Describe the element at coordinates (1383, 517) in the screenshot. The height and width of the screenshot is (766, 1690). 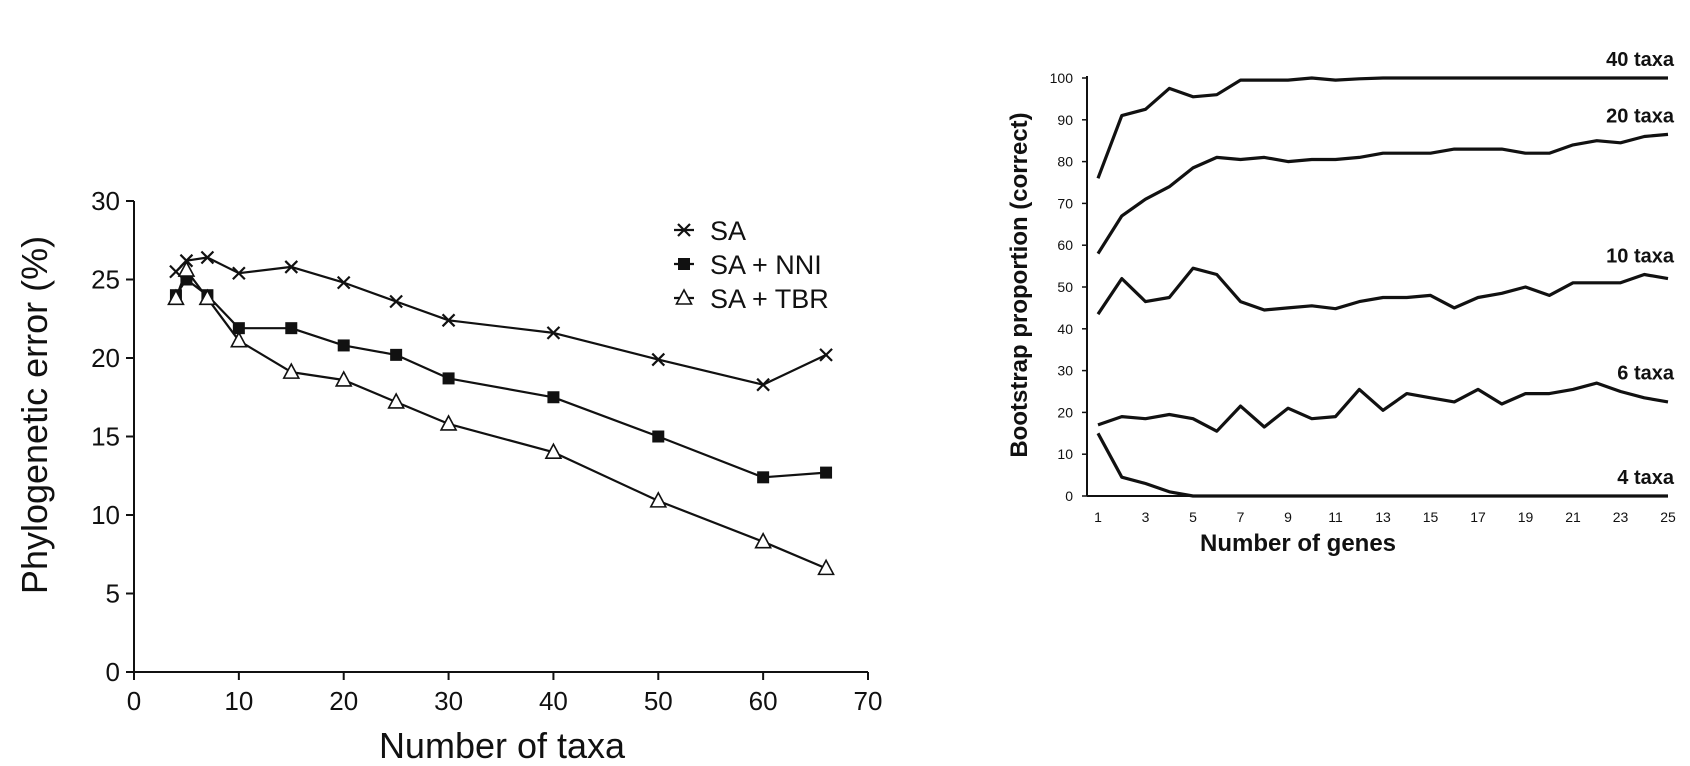
I see `right-x-tick-label: 13` at that location.